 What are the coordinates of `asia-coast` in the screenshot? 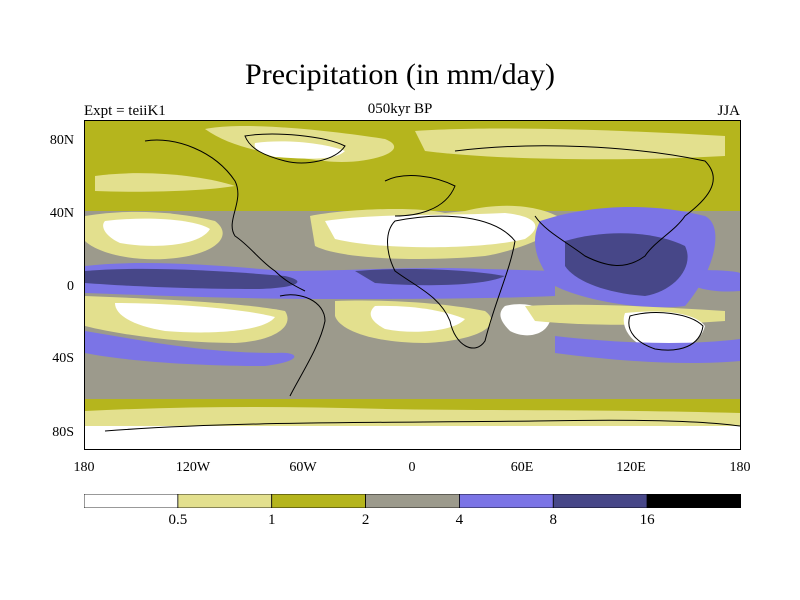 It's located at (584, 205).